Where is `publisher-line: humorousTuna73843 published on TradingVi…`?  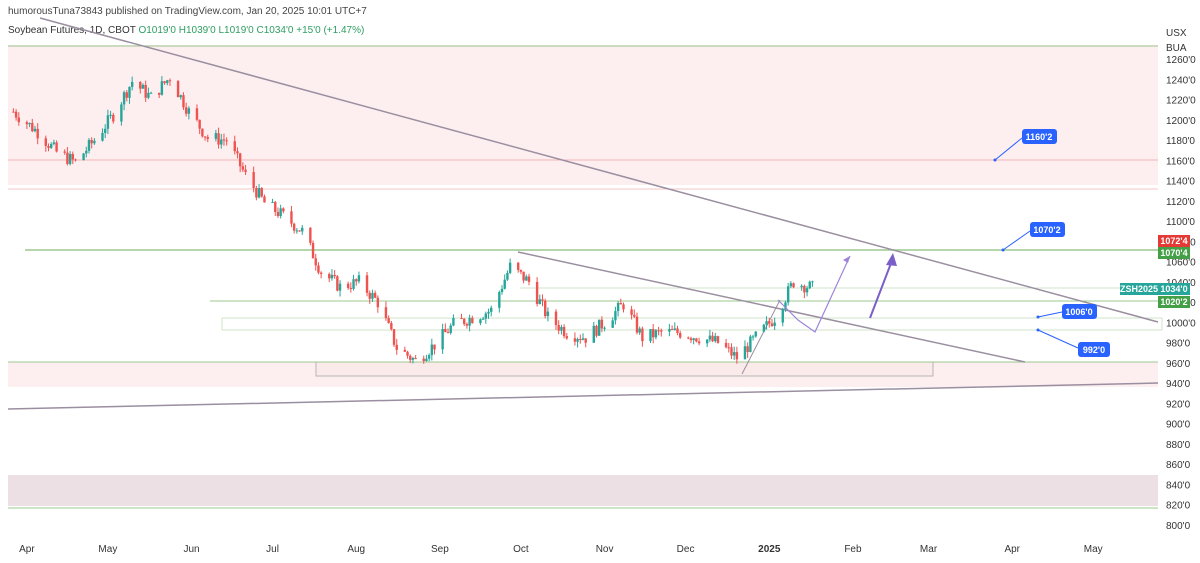
publisher-line: humorousTuna73843 published on TradingVi… is located at coordinates (187, 11).